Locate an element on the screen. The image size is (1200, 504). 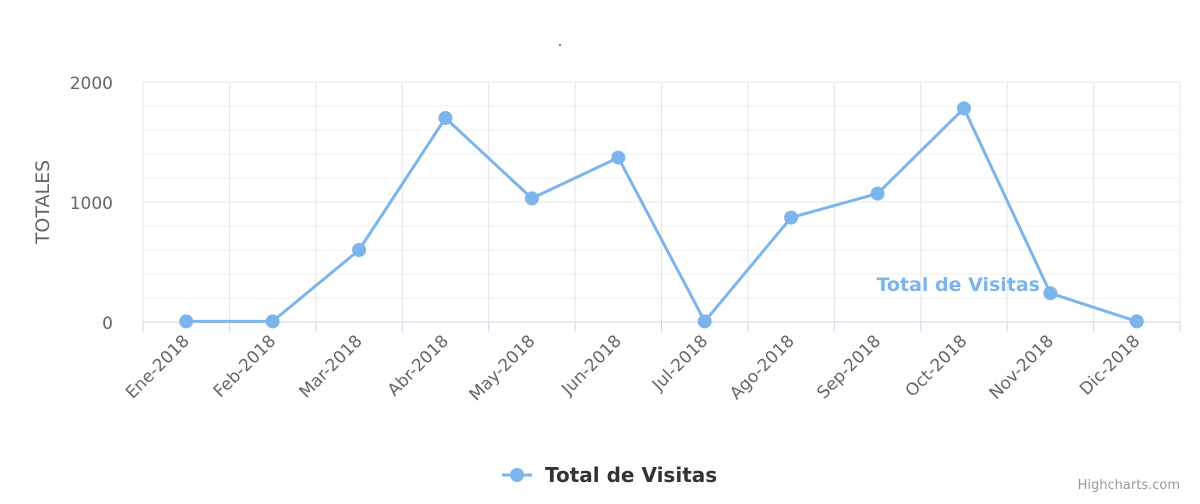
x-tick-label: Oct-2018 is located at coordinates (937, 366).